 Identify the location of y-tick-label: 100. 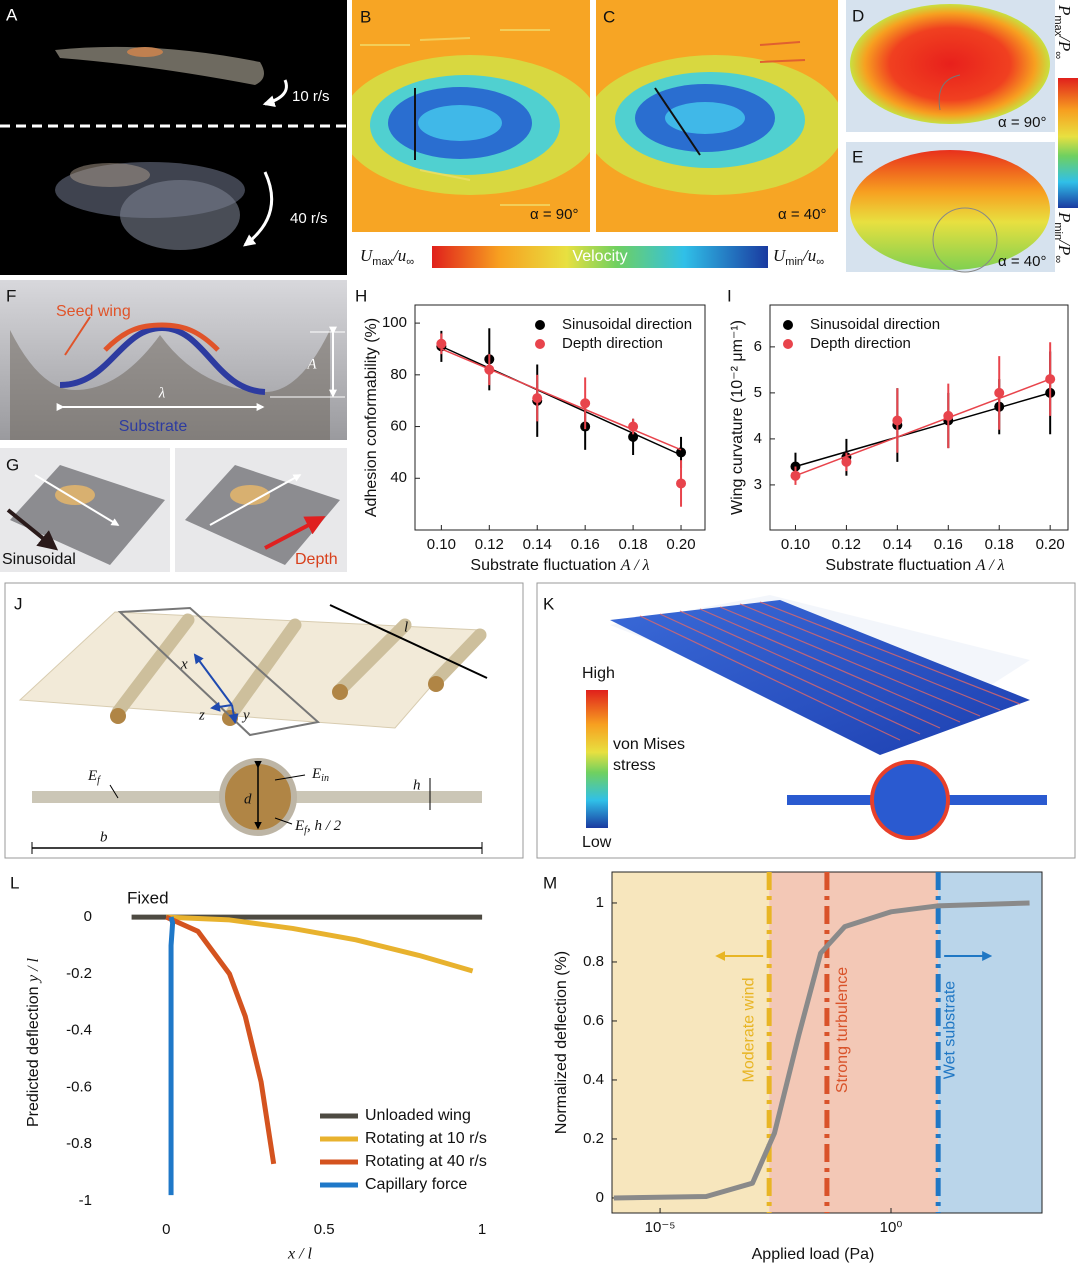
(394, 322).